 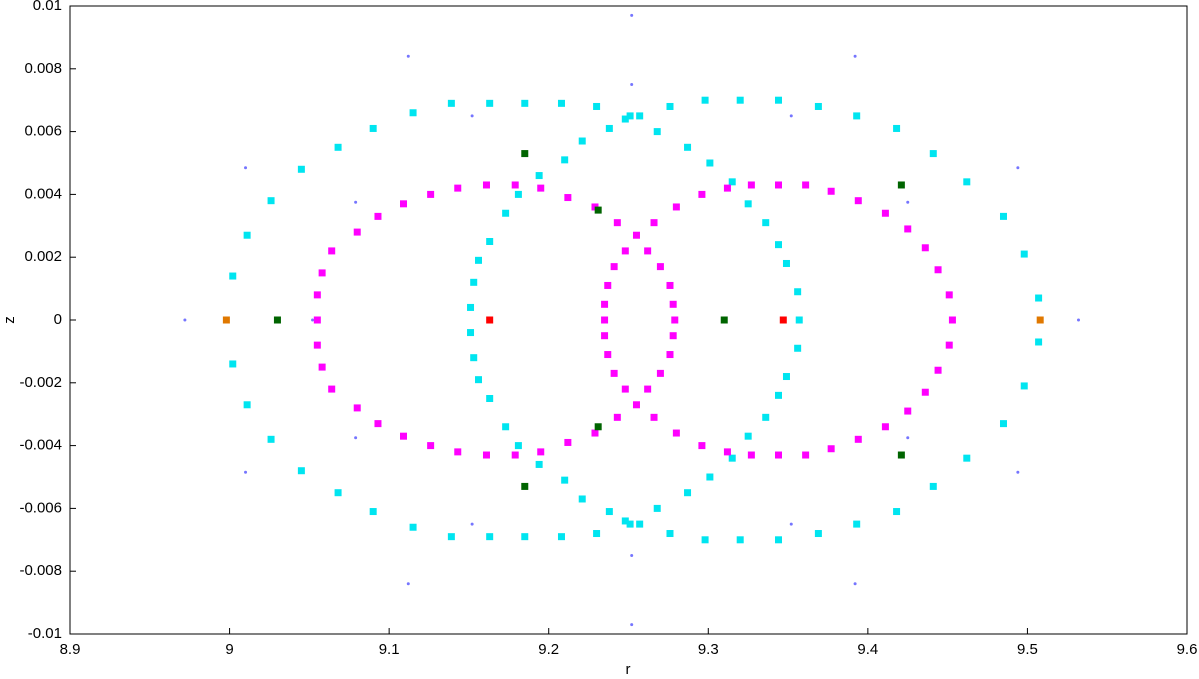 I want to click on y-tick-label: -0.004, so click(x=40, y=445).